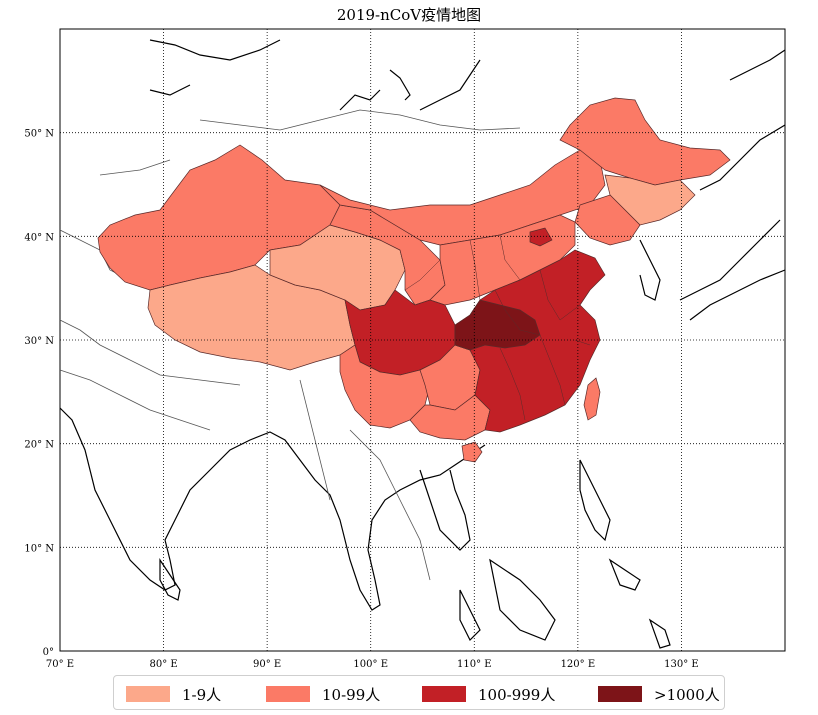 The image size is (818, 715). What do you see at coordinates (607, 220) in the screenshot?
I see `region-liaoning` at bounding box center [607, 220].